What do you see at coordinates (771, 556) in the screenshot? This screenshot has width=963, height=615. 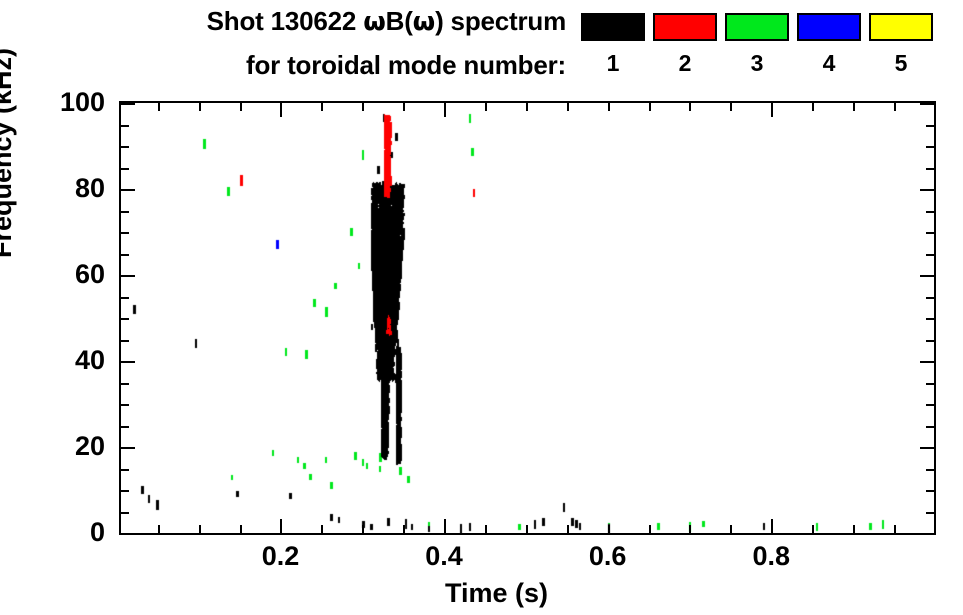 I see `x-tick-label: 0.8` at bounding box center [771, 556].